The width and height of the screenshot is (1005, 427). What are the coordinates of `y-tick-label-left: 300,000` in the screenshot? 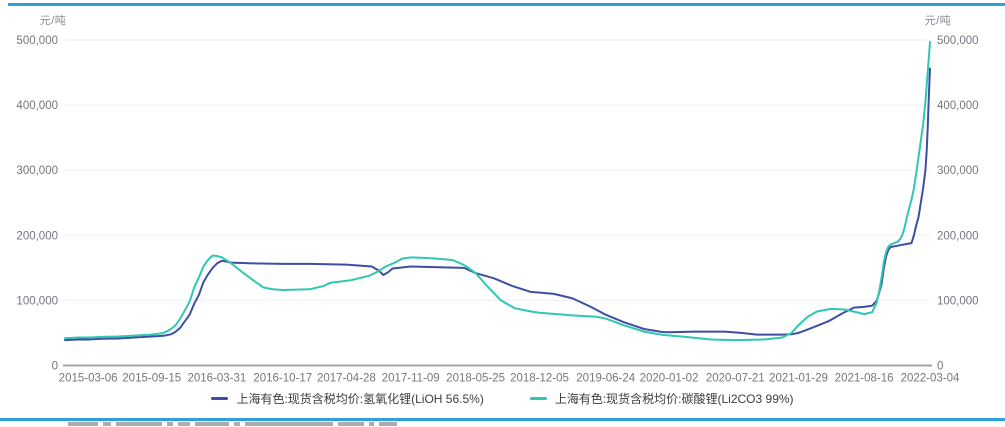 It's located at (37, 171).